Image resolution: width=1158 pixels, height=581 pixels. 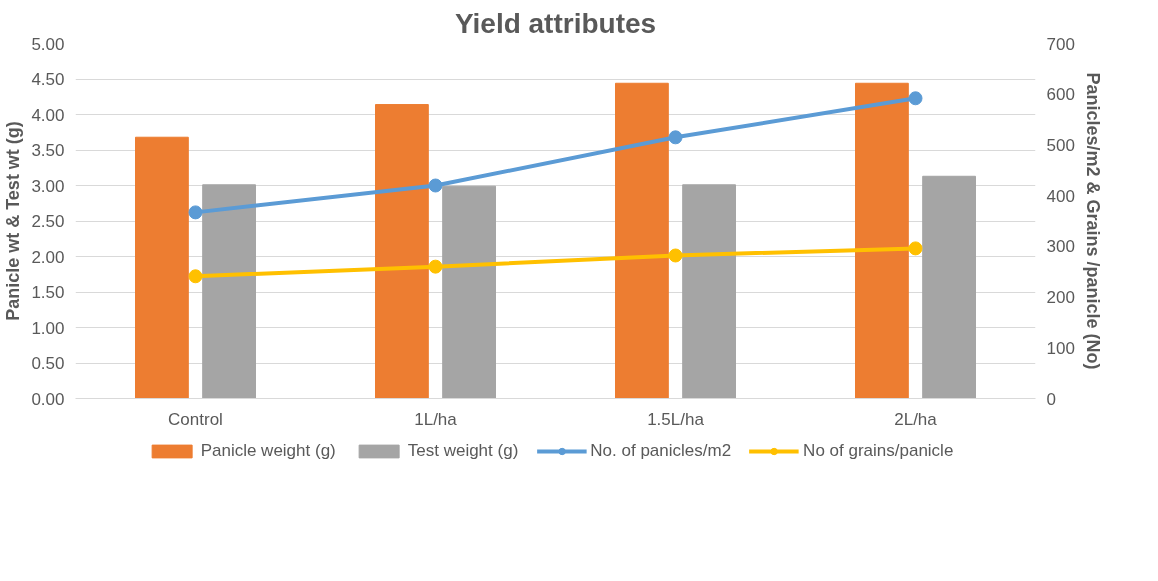 I want to click on legend-label: No. of panicles/m2, so click(x=661, y=451).